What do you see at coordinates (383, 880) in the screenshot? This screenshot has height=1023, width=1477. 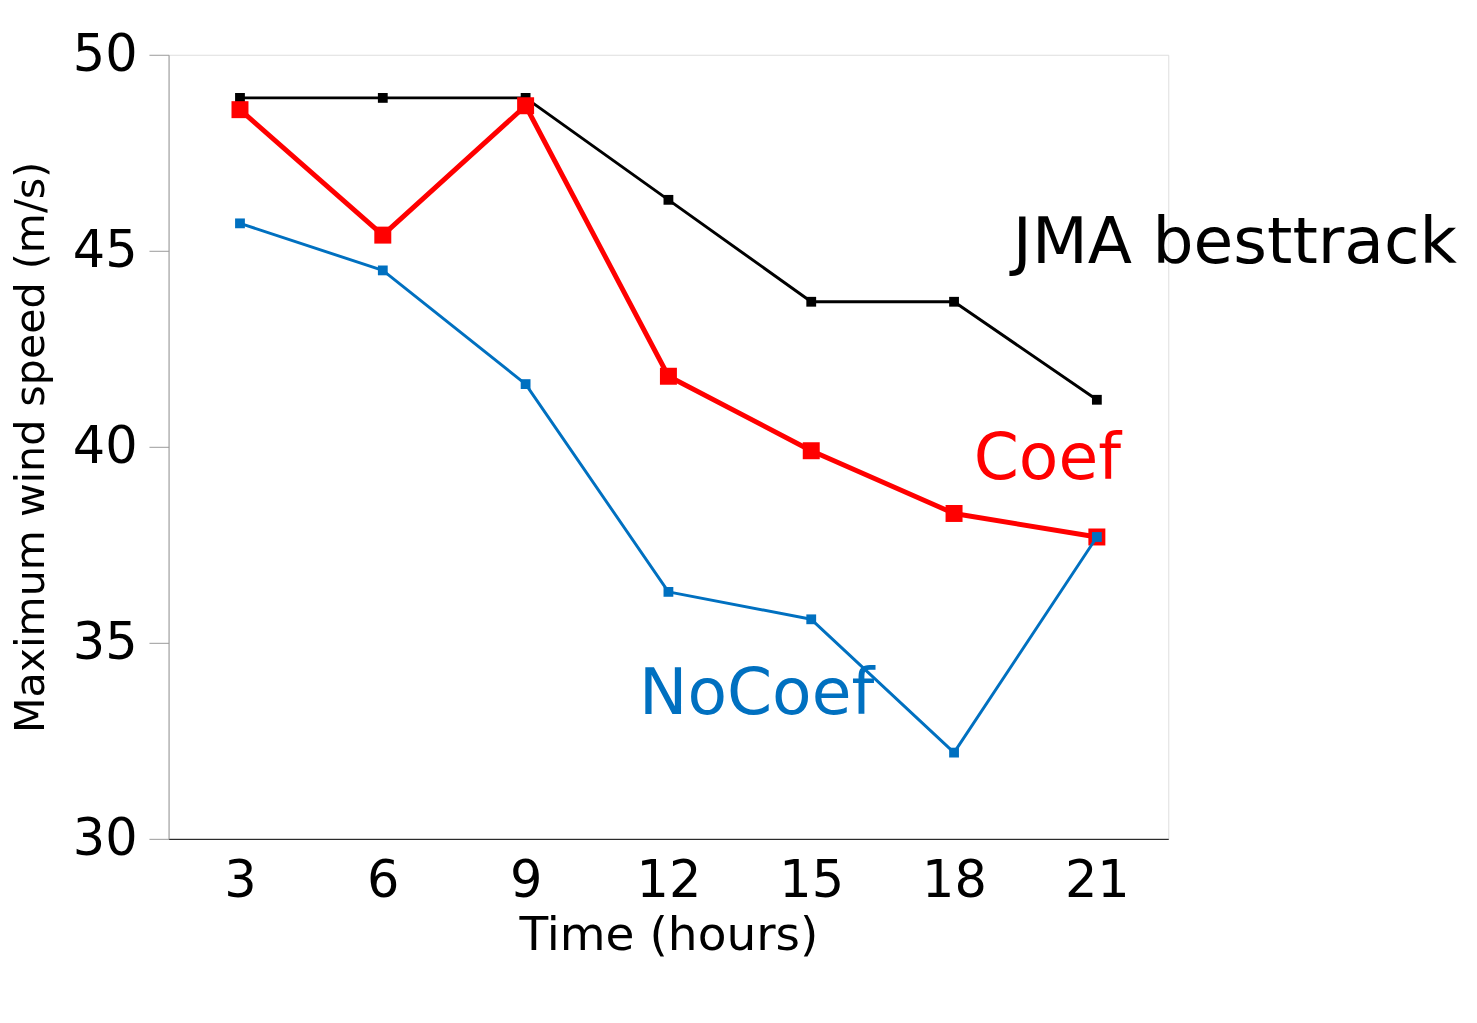 I see `x-tick-label: 6` at bounding box center [383, 880].